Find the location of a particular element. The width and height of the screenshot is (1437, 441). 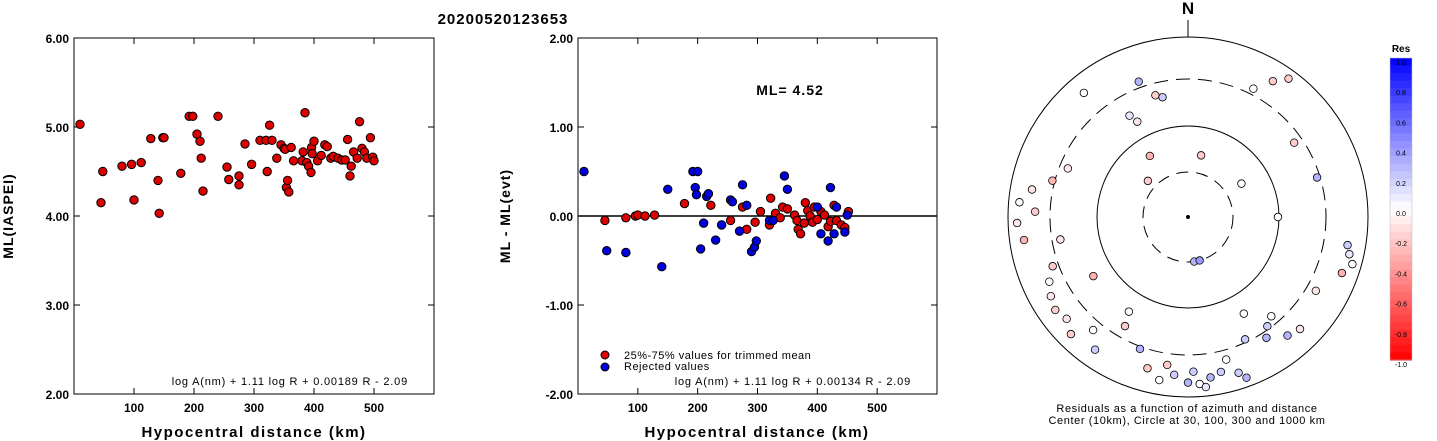

legend-marker-rejected is located at coordinates (605, 367).